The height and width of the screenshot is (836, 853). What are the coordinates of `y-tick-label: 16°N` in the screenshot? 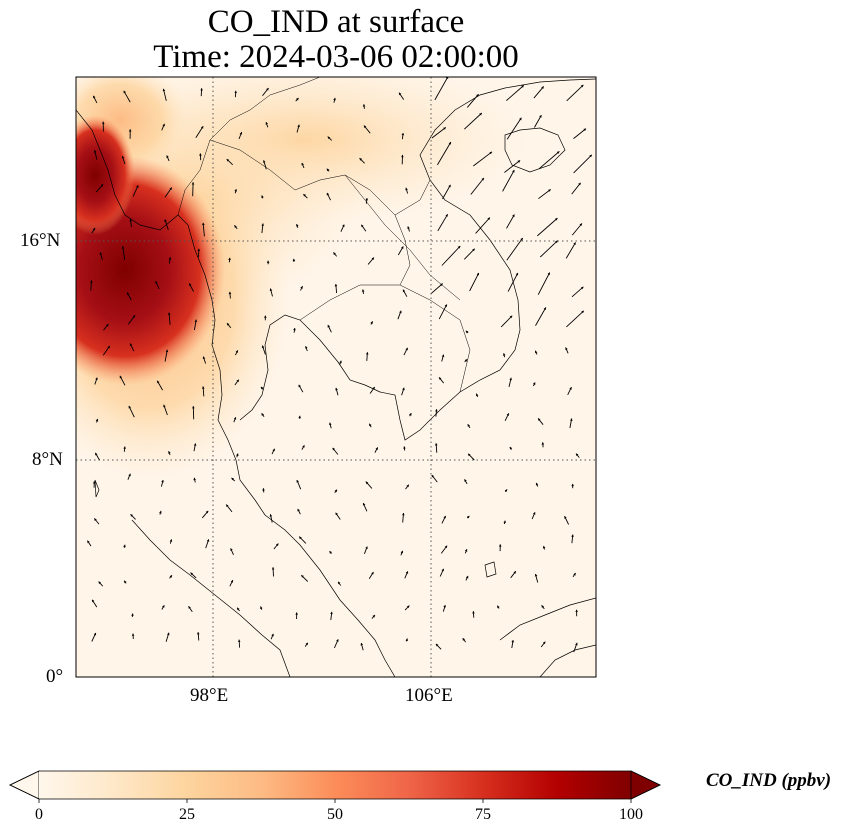 It's located at (40, 240).